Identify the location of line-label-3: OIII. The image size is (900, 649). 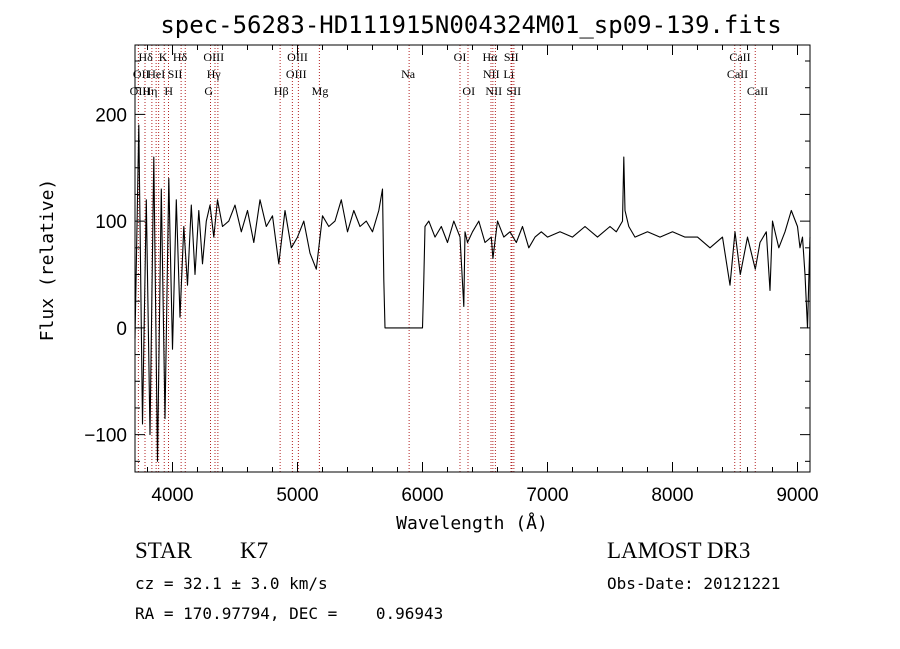
(213, 57).